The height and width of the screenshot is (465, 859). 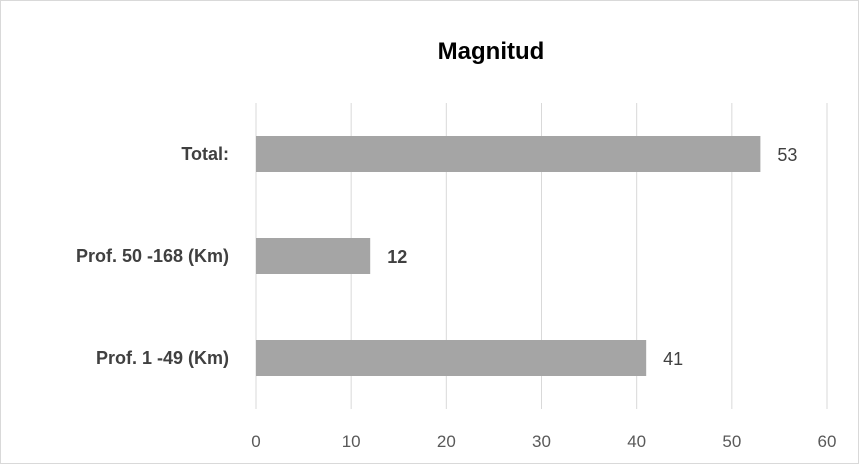 What do you see at coordinates (491, 51) in the screenshot?
I see `chart-title: Magnitud` at bounding box center [491, 51].